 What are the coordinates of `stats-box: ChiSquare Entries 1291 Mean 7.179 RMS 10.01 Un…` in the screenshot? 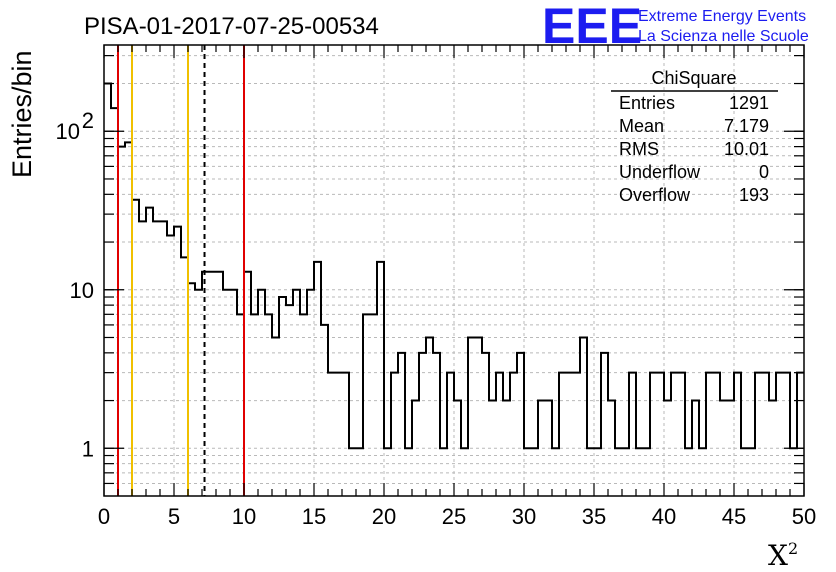 It's located at (694, 136).